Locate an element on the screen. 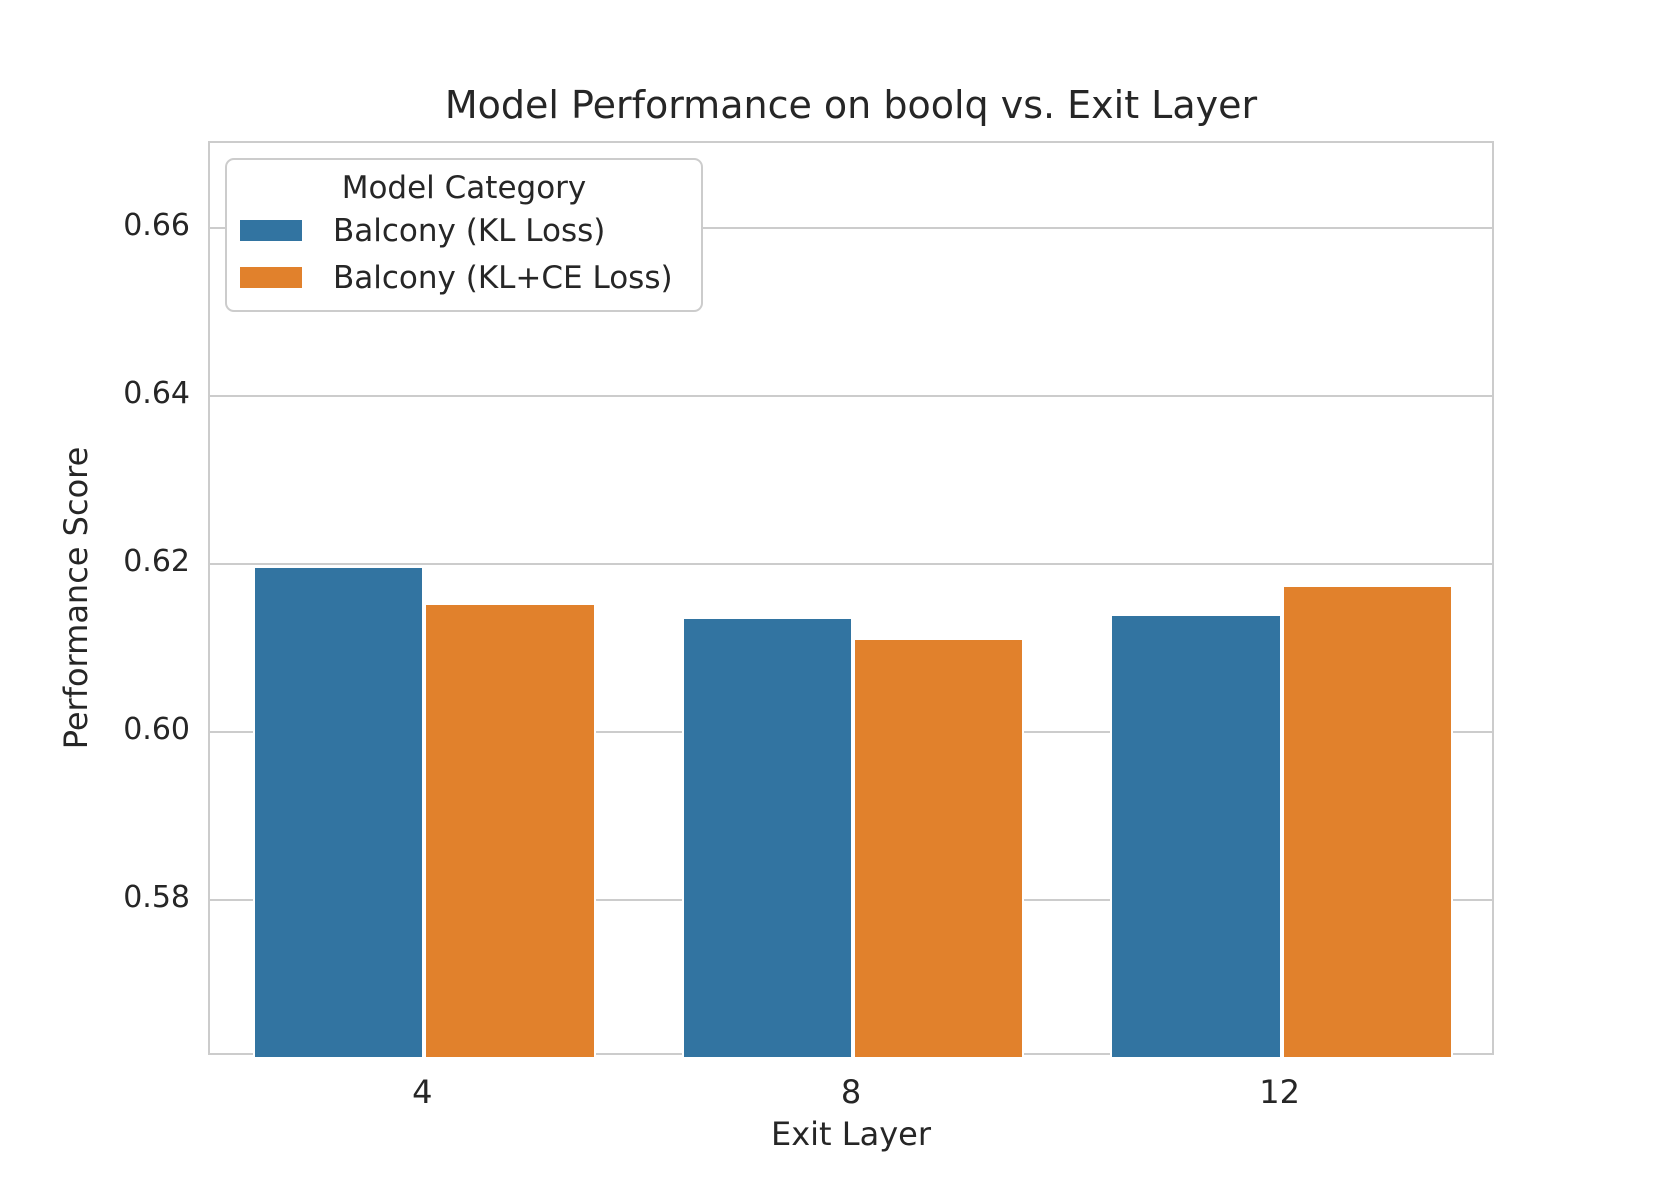 The width and height of the screenshot is (1661, 1186). y-tick-label: 0.62 is located at coordinates (156, 561).